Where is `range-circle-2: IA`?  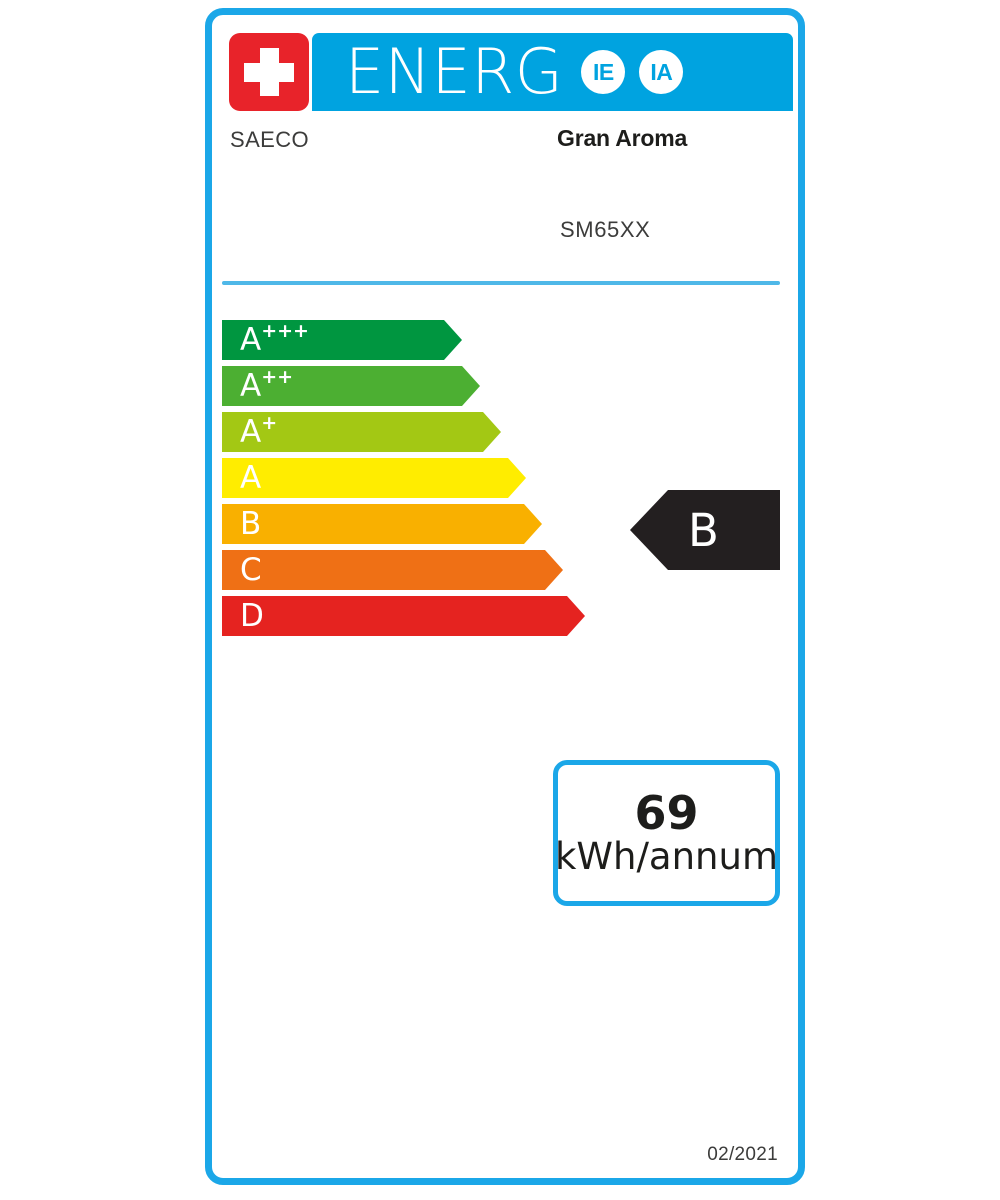
range-circle-2: IA is located at coordinates (661, 72).